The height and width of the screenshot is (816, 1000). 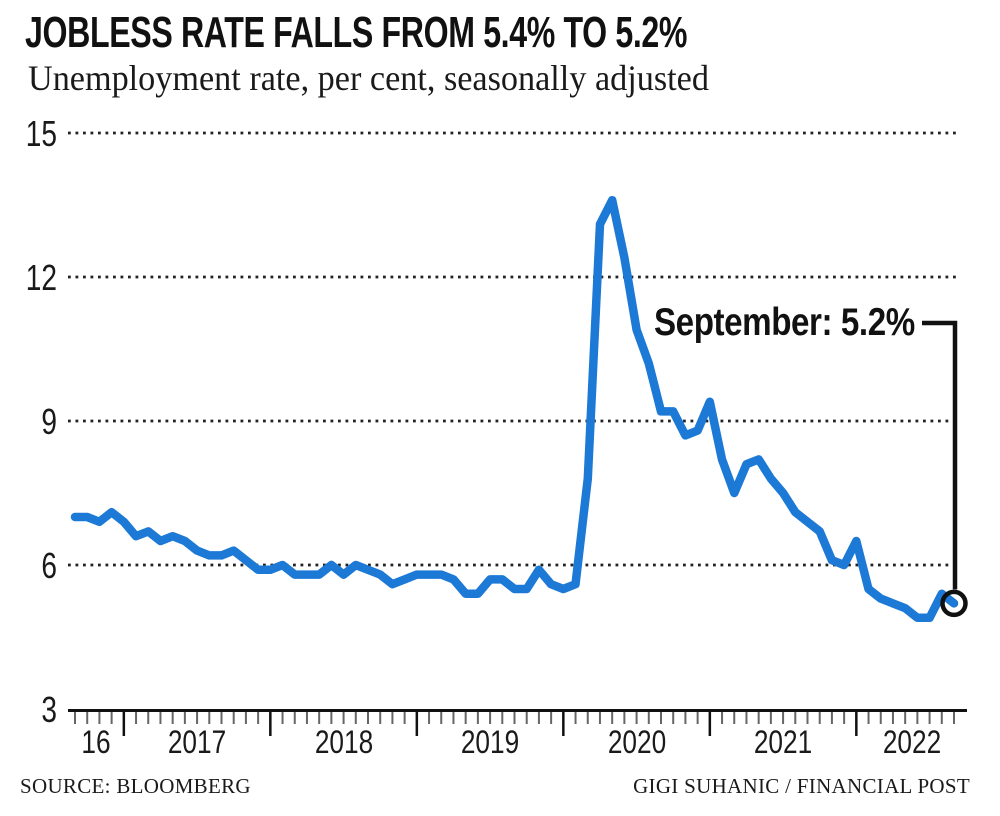 What do you see at coordinates (41, 277) in the screenshot?
I see `y-tick-label: 12` at bounding box center [41, 277].